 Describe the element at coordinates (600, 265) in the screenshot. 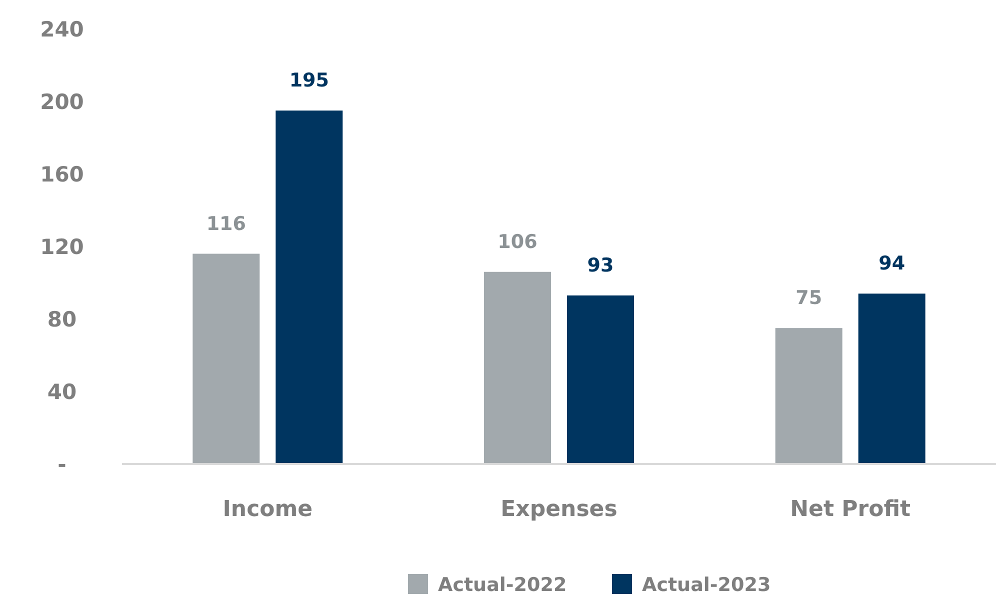

I see `data-label: 93` at that location.